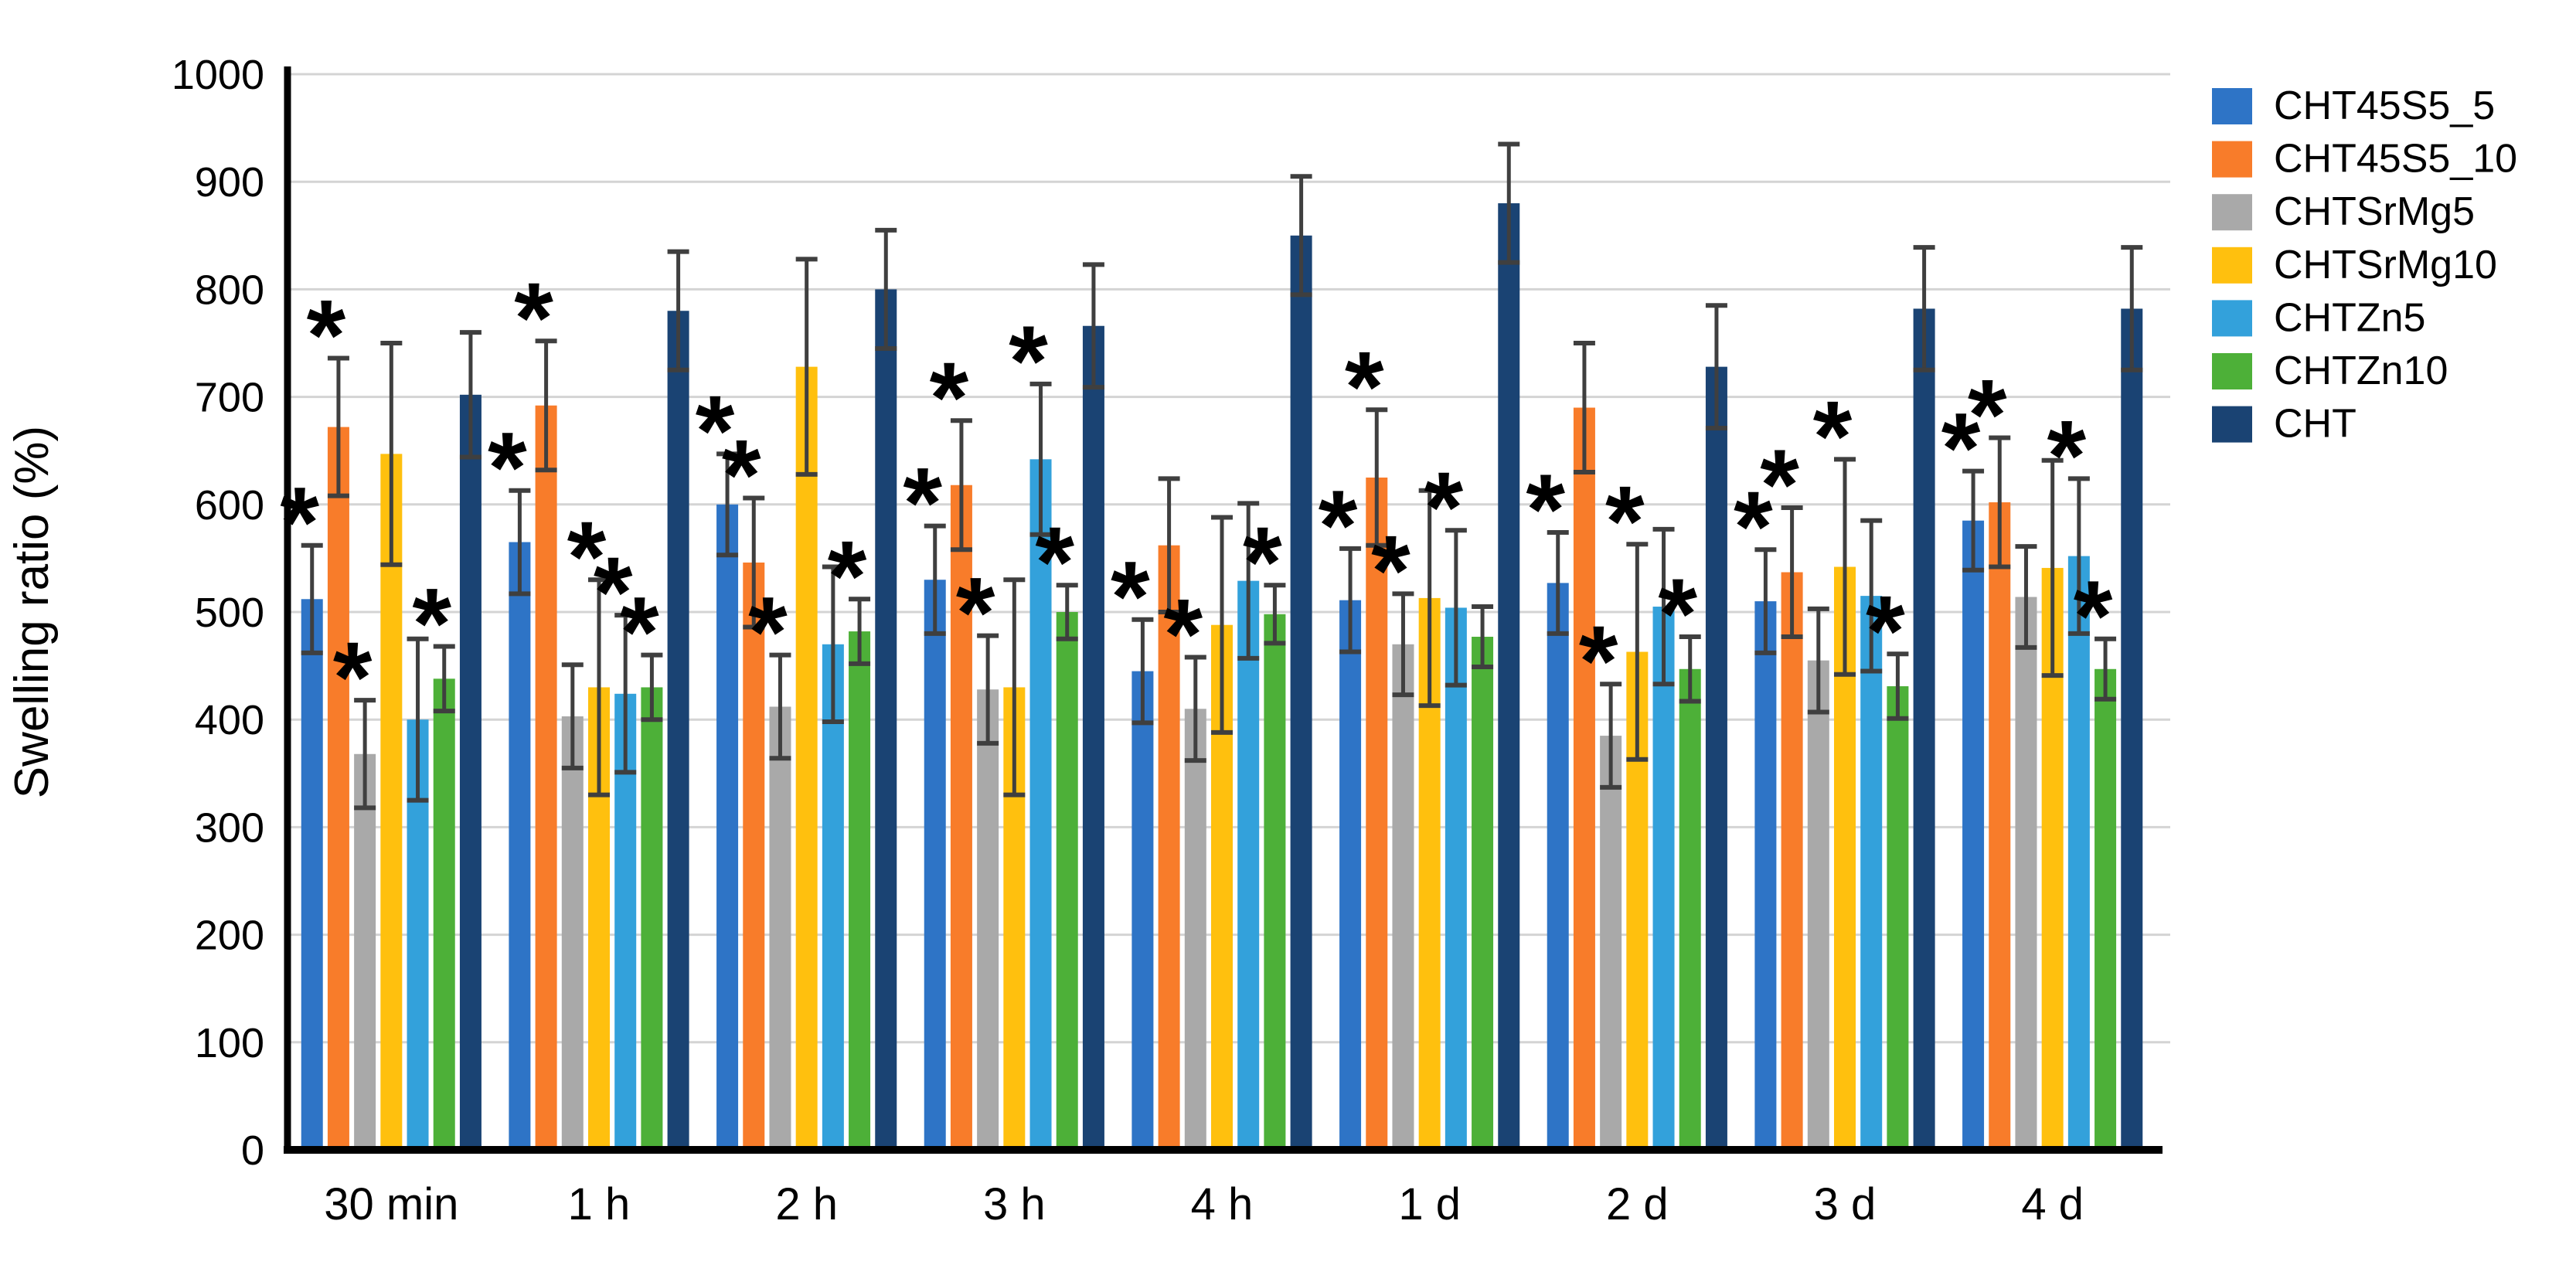 The width and height of the screenshot is (2576, 1265). What do you see at coordinates (218, 75) in the screenshot?
I see `y-tick-label: 1000` at bounding box center [218, 75].